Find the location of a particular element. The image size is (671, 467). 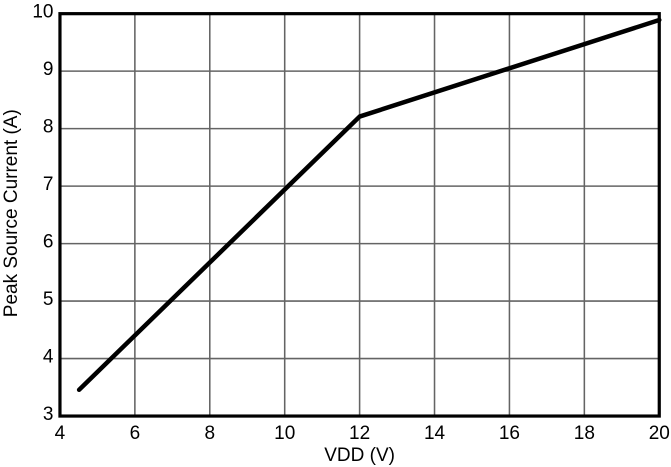

svg-text: 5 is located at coordinates (48, 299).